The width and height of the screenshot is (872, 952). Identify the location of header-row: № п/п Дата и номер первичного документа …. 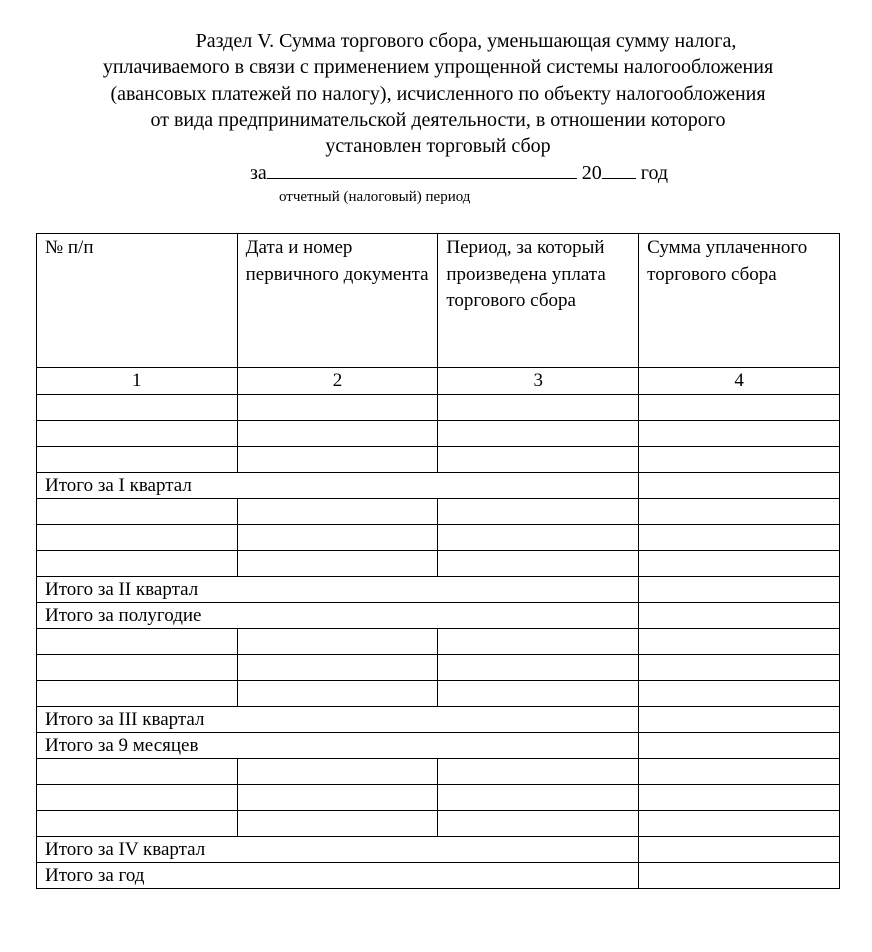
(438, 300).